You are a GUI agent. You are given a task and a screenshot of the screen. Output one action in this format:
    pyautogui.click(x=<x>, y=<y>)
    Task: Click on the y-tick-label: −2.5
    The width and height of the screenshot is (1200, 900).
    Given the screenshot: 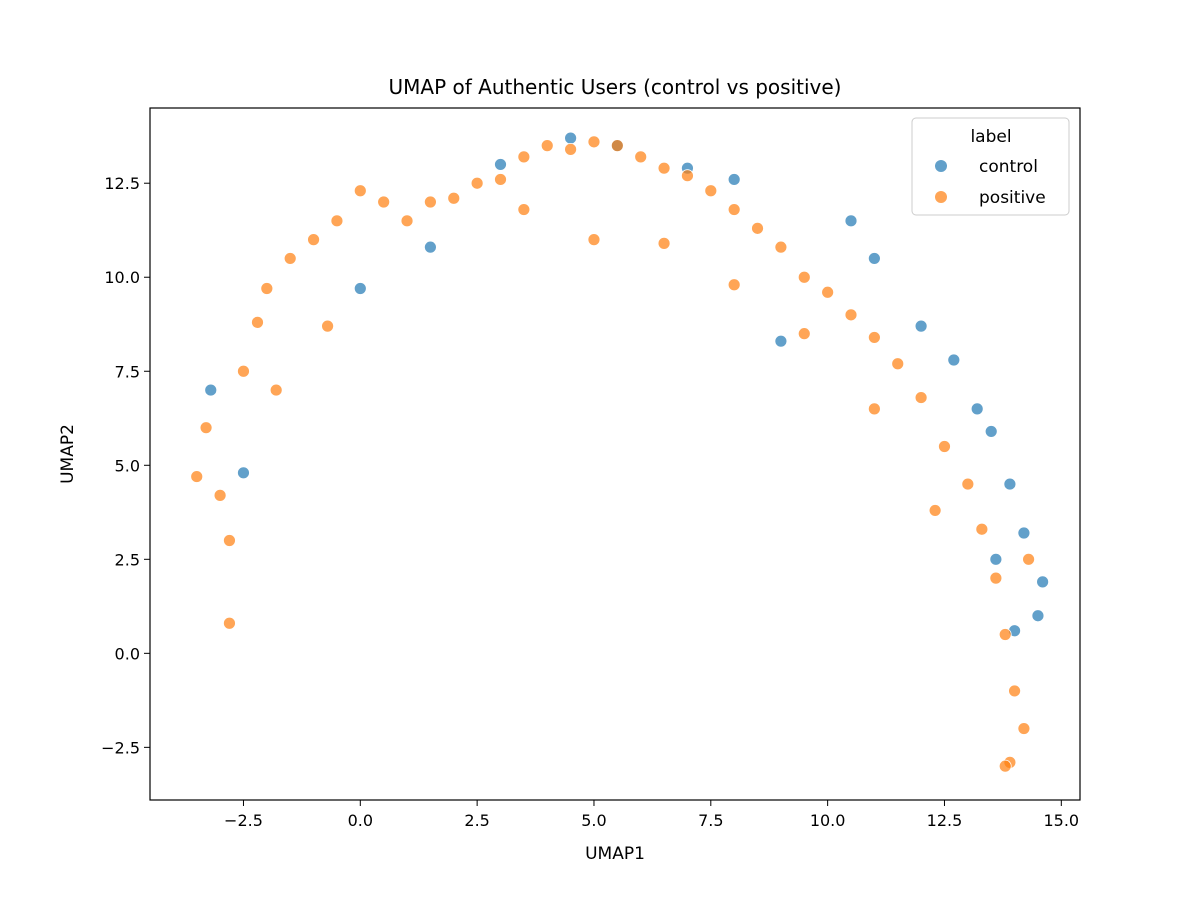 What is the action you would take?
    pyautogui.click(x=120, y=747)
    